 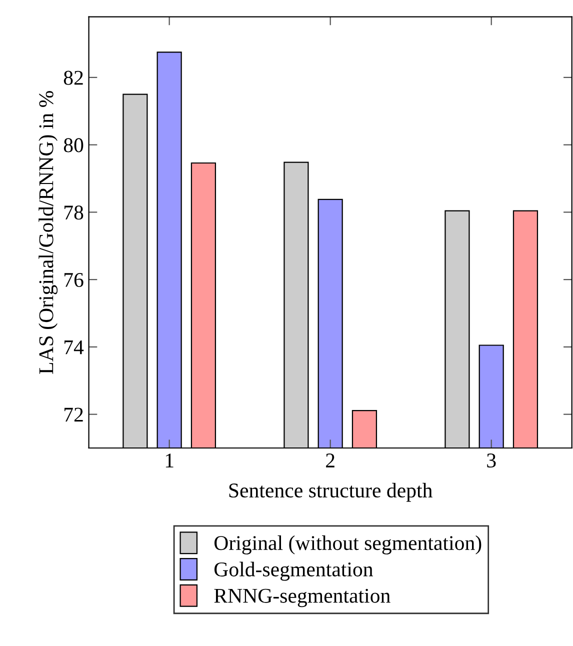 I want to click on legend-label: Original (without segmentation), so click(x=348, y=544).